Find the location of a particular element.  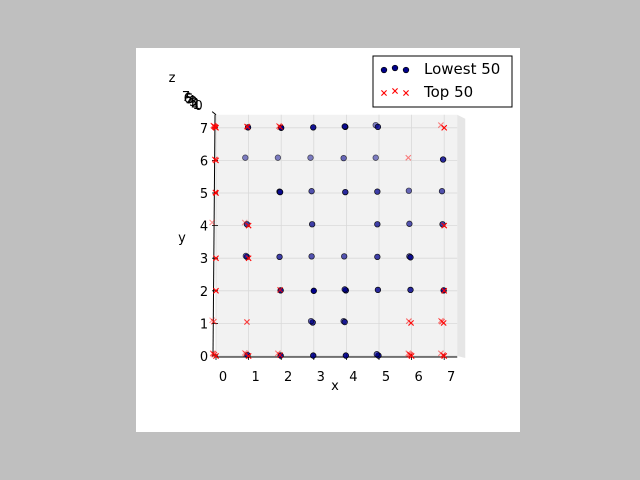

y-tick-label-6: 6 is located at coordinates (204, 161).